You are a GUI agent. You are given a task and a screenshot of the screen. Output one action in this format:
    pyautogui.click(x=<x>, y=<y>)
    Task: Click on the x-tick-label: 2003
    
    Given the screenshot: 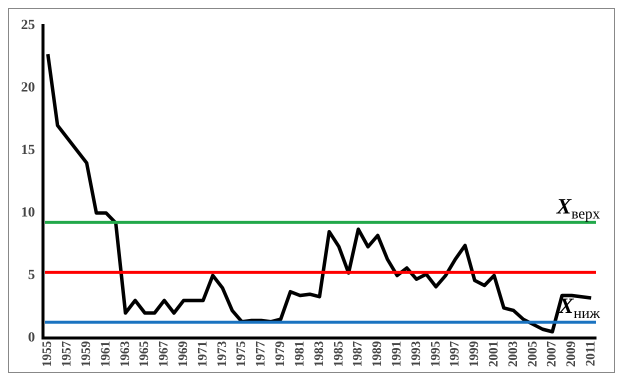 What is the action you would take?
    pyautogui.click(x=512, y=353)
    